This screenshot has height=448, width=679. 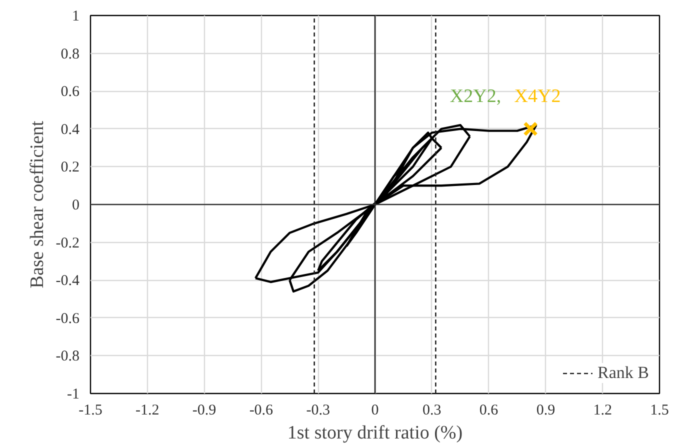 What do you see at coordinates (68, 281) in the screenshot?
I see `y-tick-label: -0.4` at bounding box center [68, 281].